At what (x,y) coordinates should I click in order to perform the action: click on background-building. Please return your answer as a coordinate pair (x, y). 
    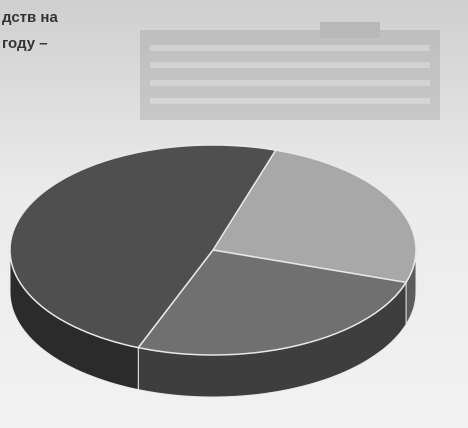
    Looking at the image, I should click on (290, 71).